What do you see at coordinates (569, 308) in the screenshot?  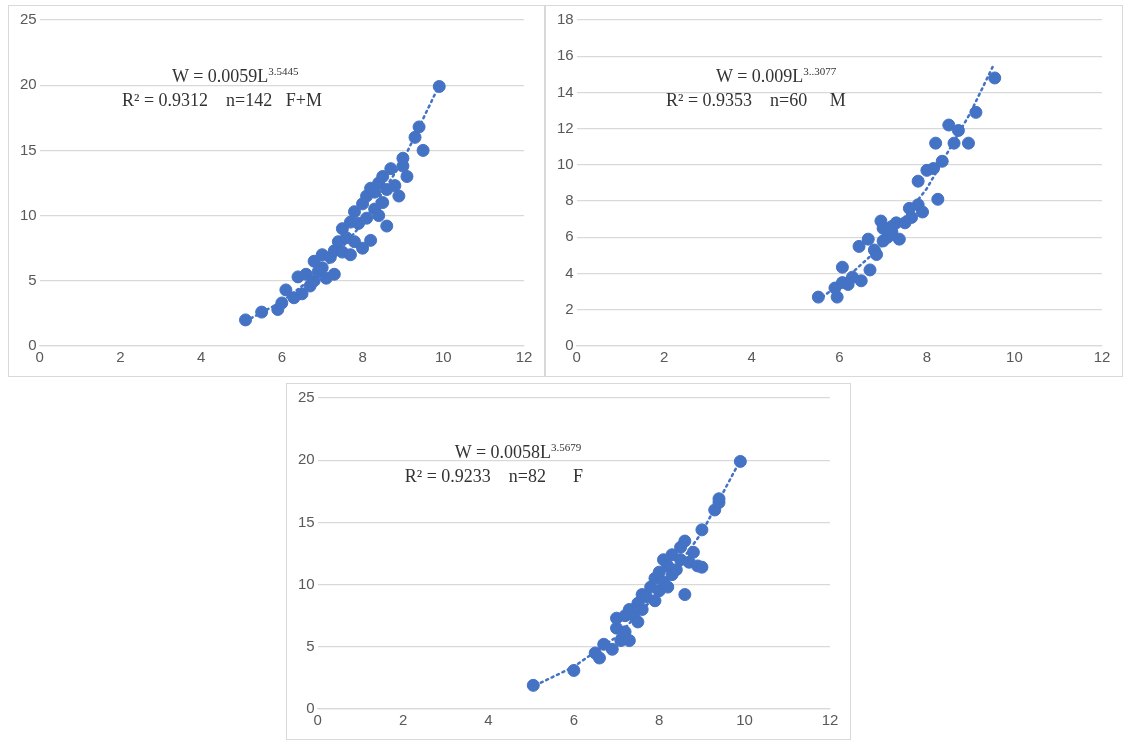 I see `y-tick-label: 2` at bounding box center [569, 308].